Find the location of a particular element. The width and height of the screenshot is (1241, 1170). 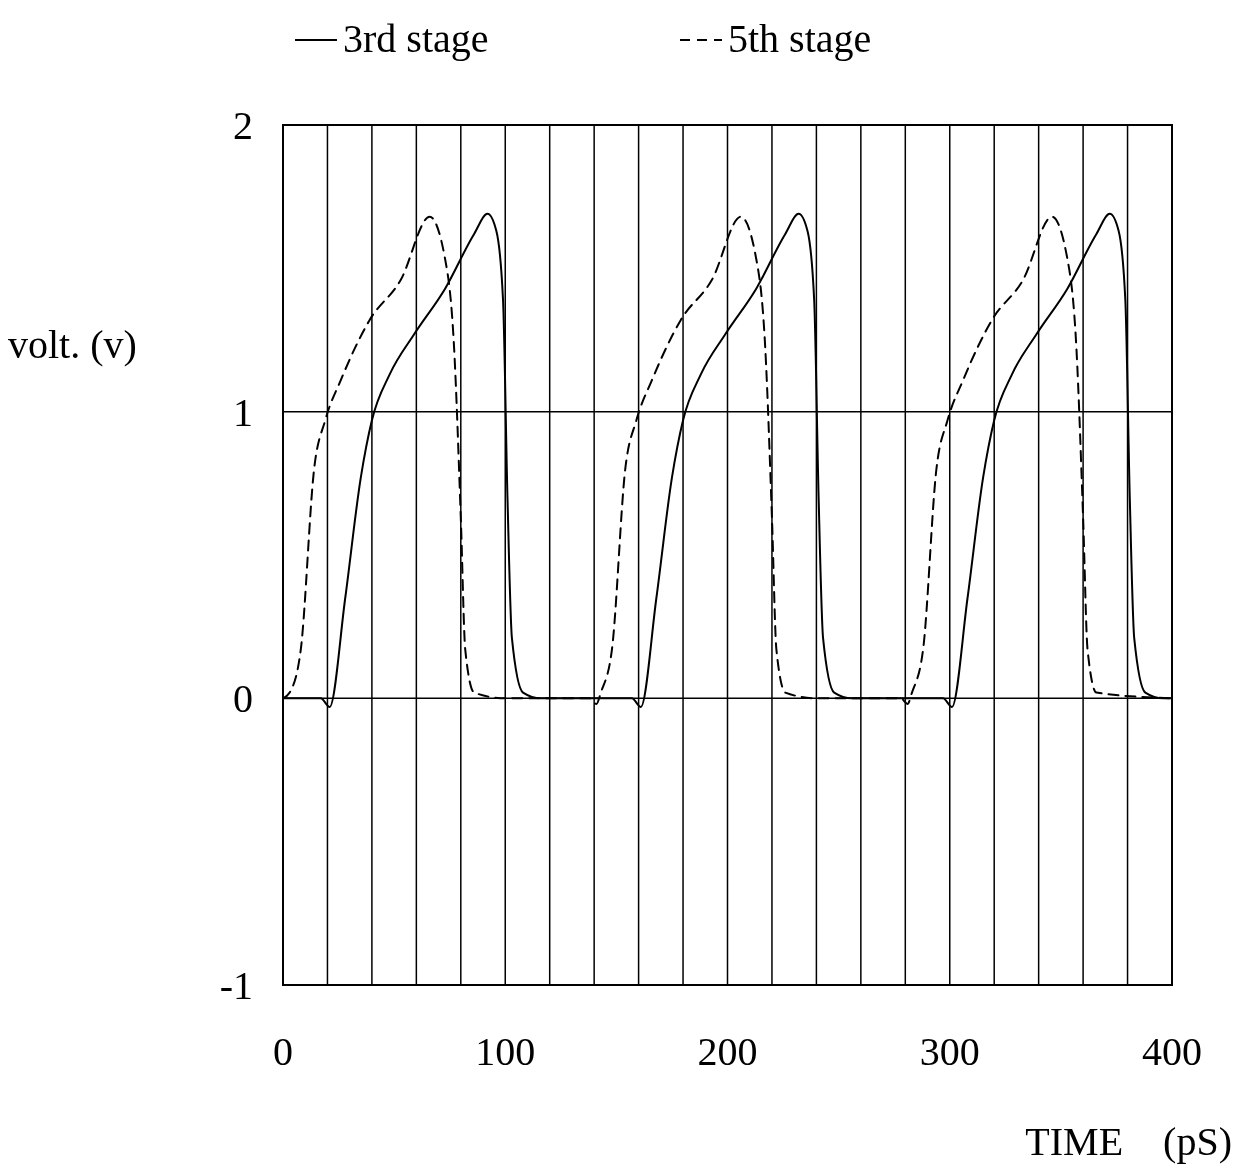

x-axis-title: TIME (pS) is located at coordinates (1128, 1141).